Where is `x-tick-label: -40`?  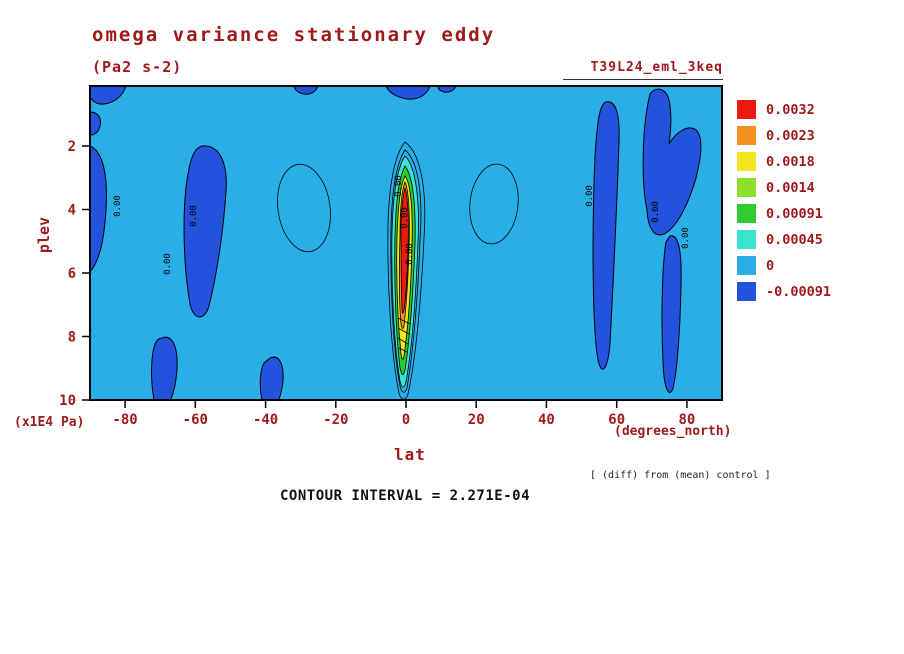 x-tick-label: -40 is located at coordinates (265, 420).